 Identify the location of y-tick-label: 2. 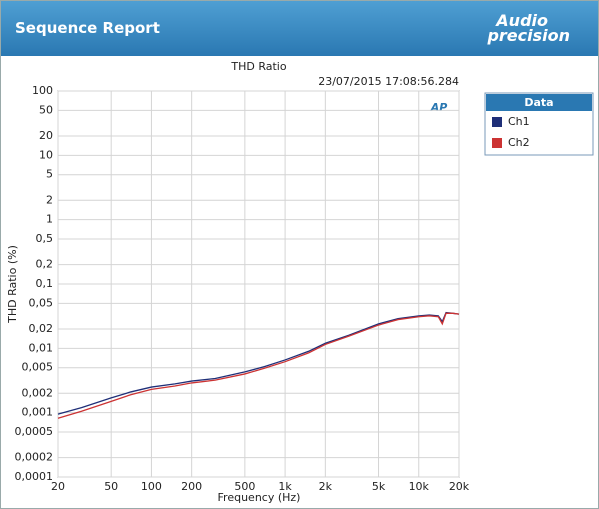
(49, 199).